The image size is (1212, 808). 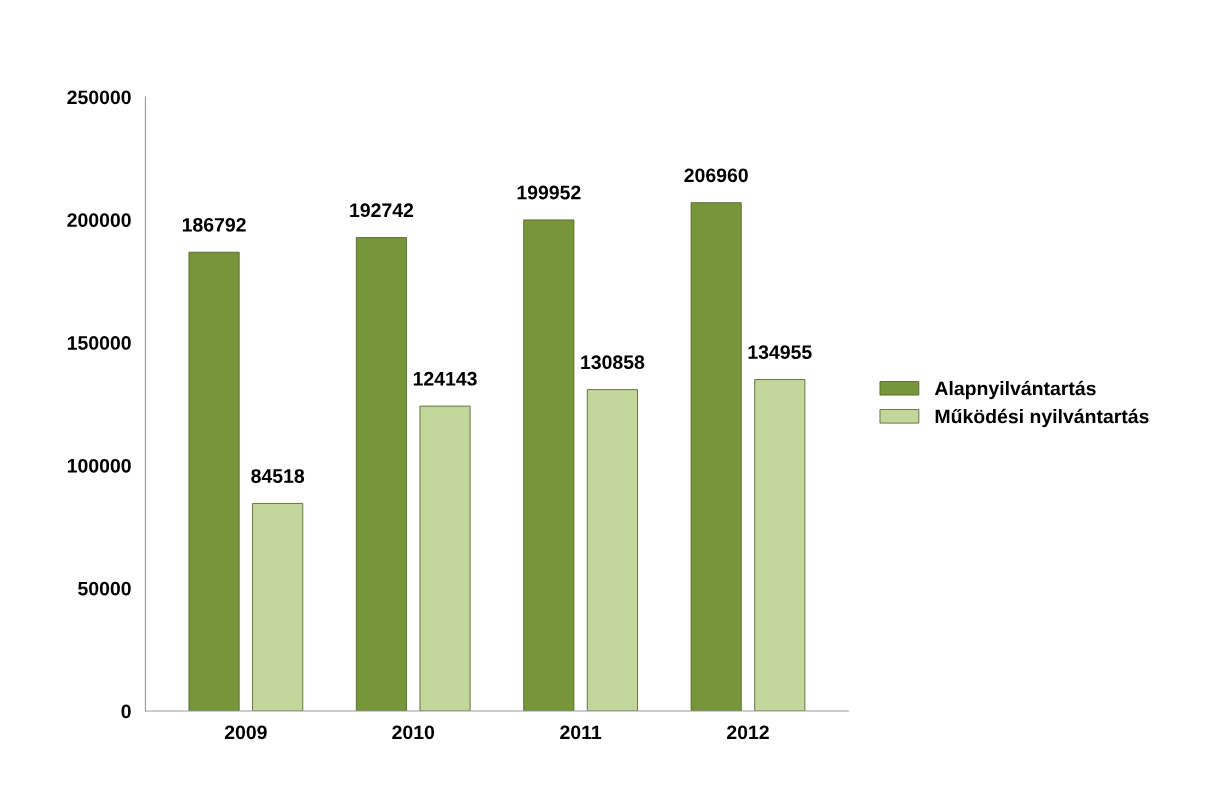 I want to click on data-label: 130858, so click(x=613, y=362).